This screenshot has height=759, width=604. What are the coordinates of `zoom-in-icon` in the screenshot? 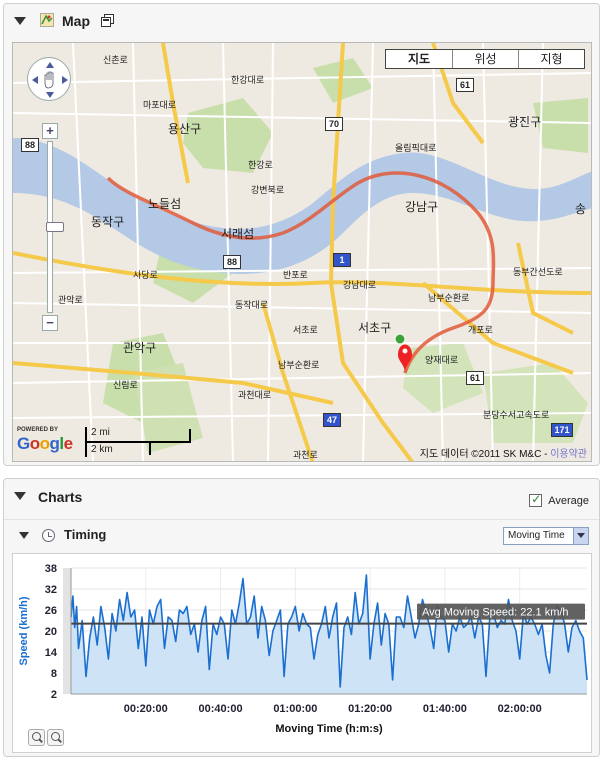 It's located at (36, 737).